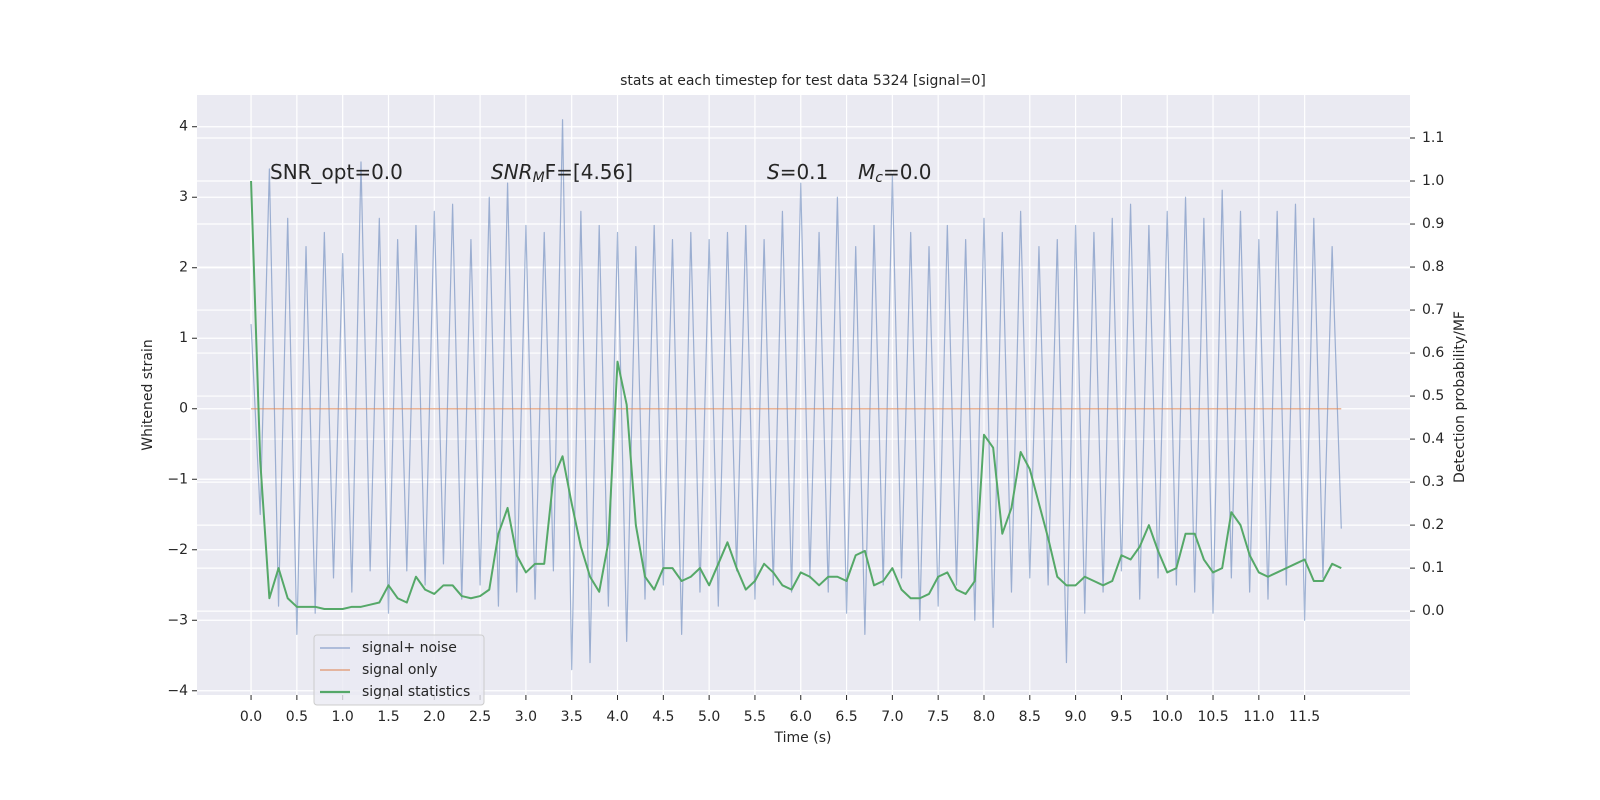 Image resolution: width=1600 pixels, height=800 pixels. I want to click on y2-tick-label: 1.0, so click(1433, 181).